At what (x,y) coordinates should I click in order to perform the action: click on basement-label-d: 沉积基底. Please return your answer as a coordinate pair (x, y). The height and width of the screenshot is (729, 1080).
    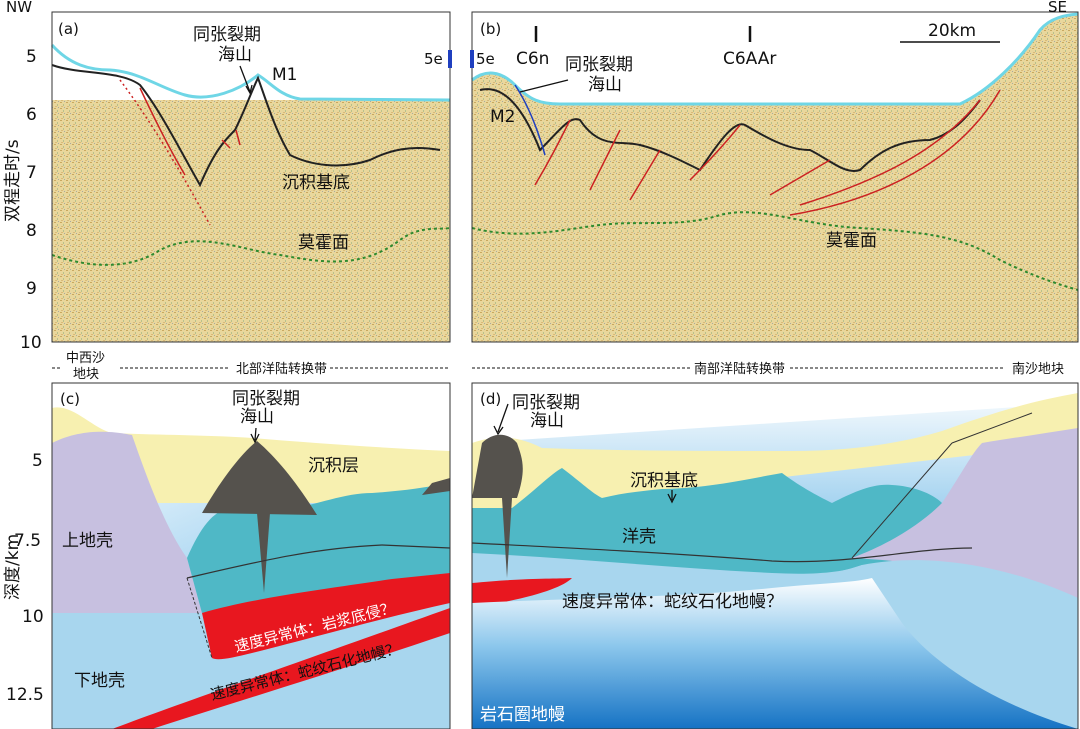
    Looking at the image, I should click on (664, 481).